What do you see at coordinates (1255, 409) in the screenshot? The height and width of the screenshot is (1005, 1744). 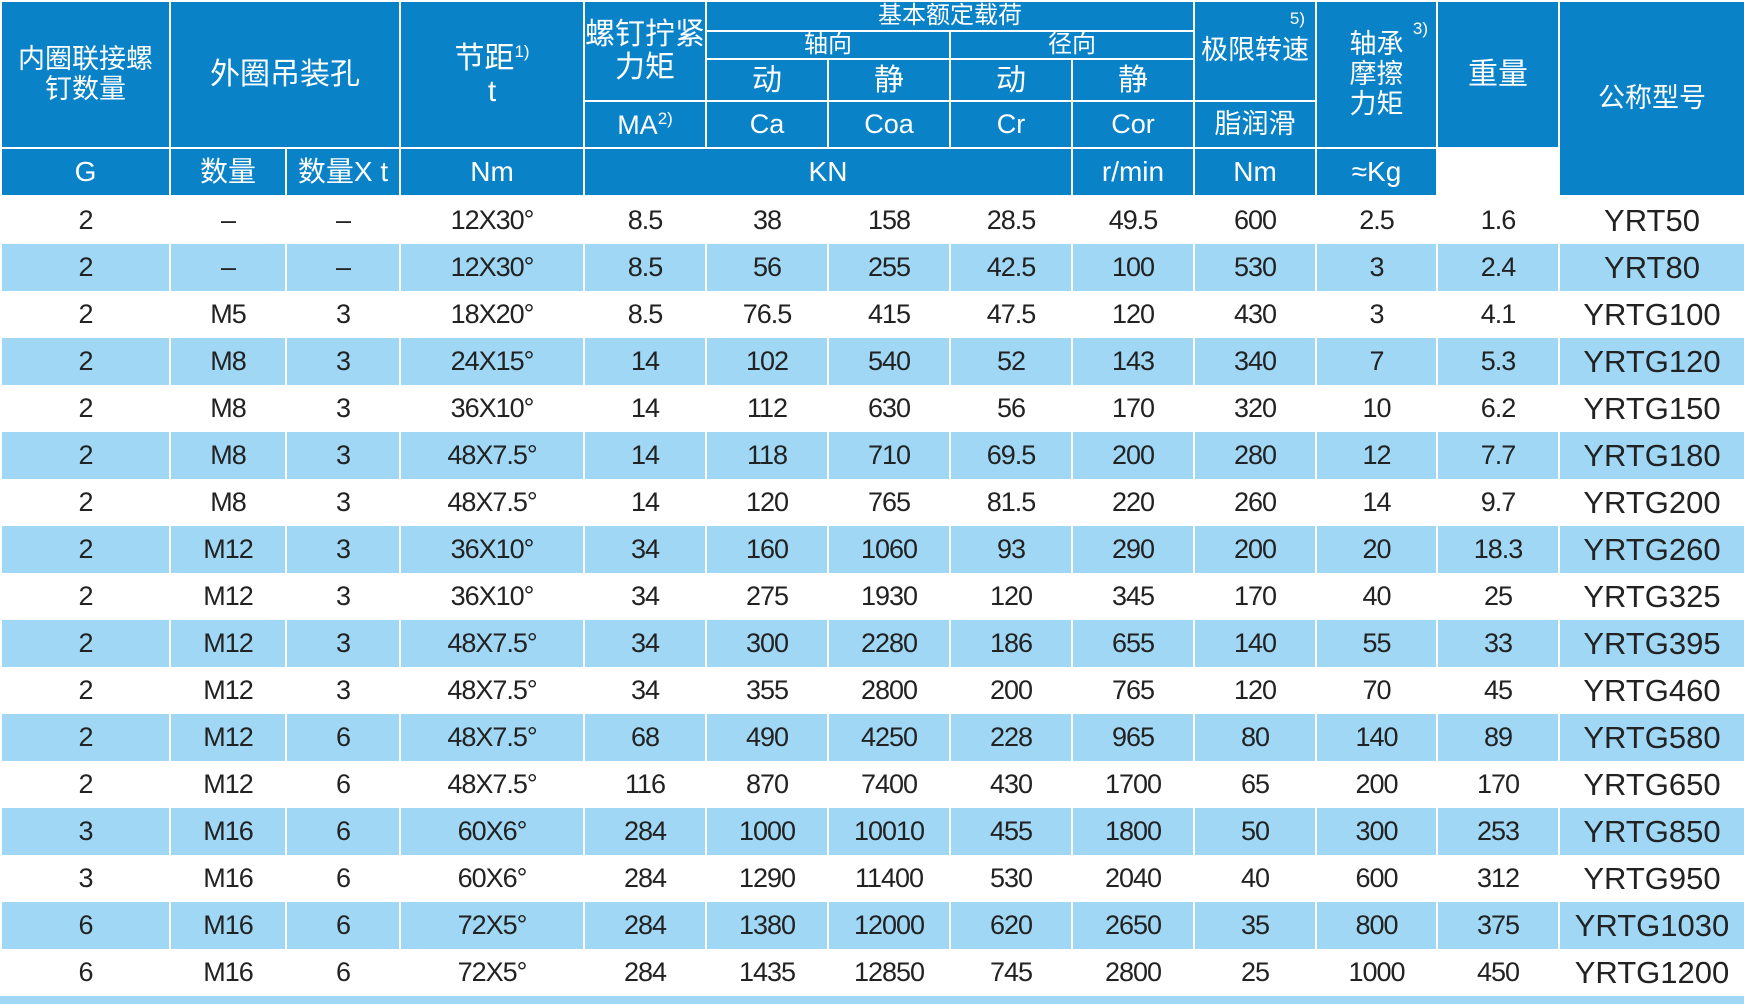 I see `table-cell: 320` at bounding box center [1255, 409].